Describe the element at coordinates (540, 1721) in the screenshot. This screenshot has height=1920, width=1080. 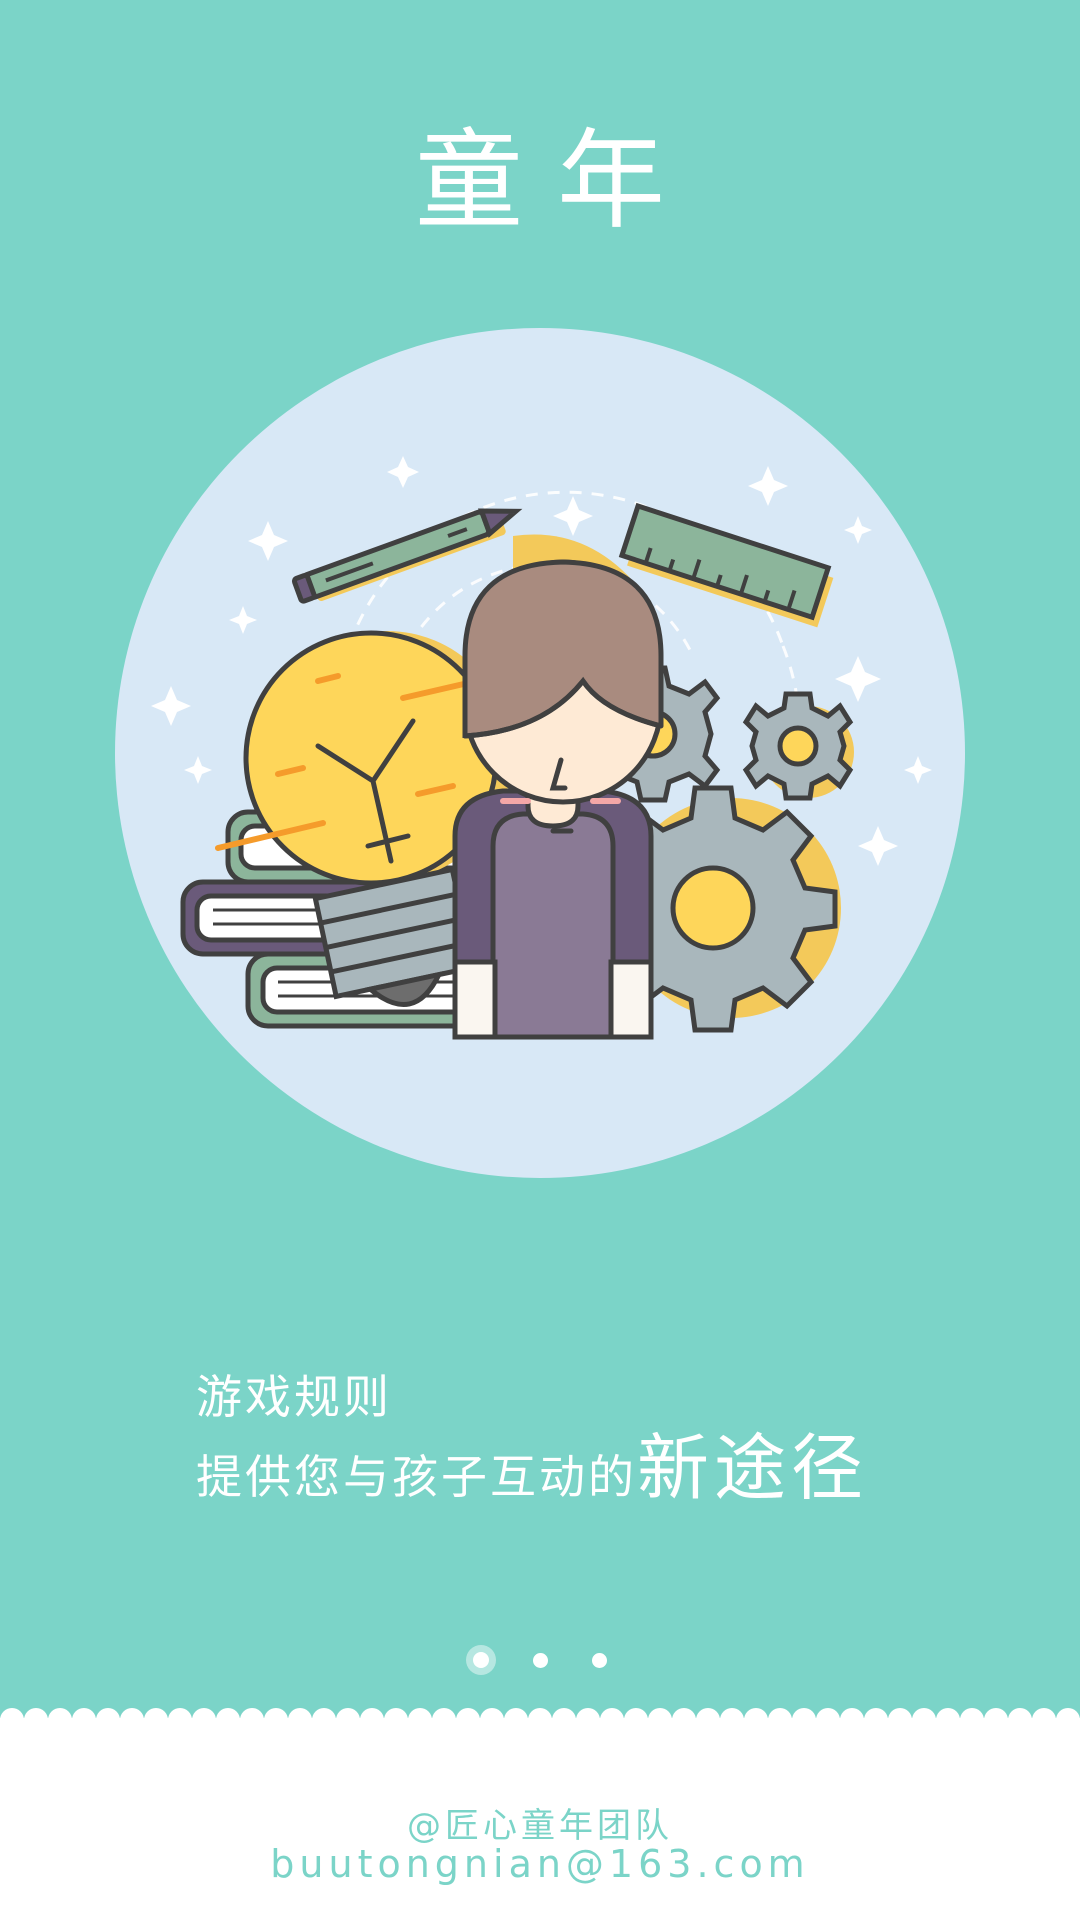
I see `scallop-edge` at that location.